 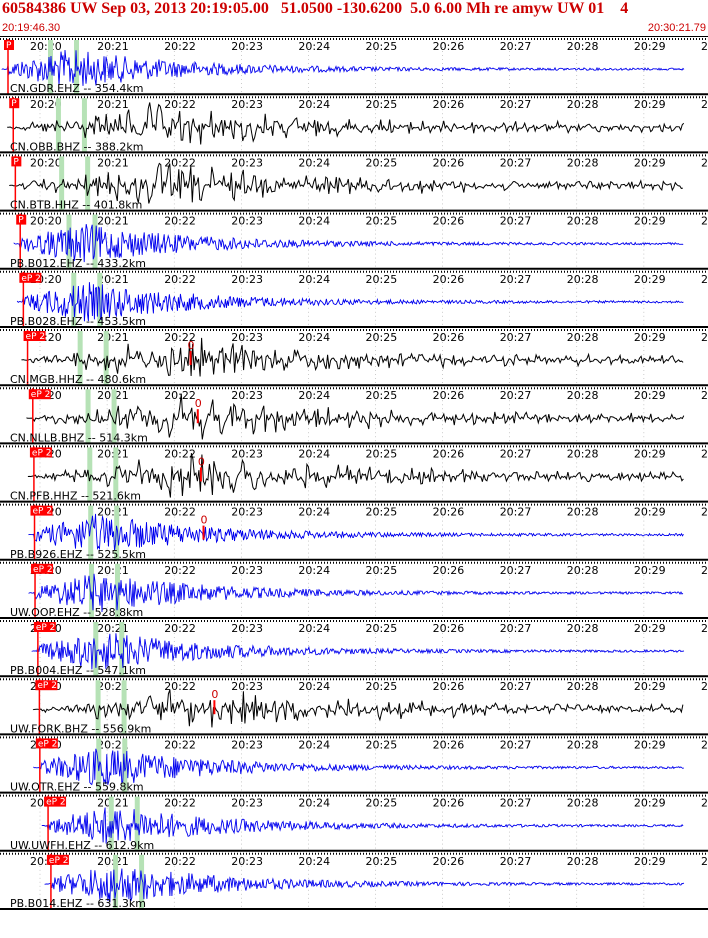 What do you see at coordinates (676, 28) in the screenshot?
I see `end-time: 20:30:21.79` at bounding box center [676, 28].